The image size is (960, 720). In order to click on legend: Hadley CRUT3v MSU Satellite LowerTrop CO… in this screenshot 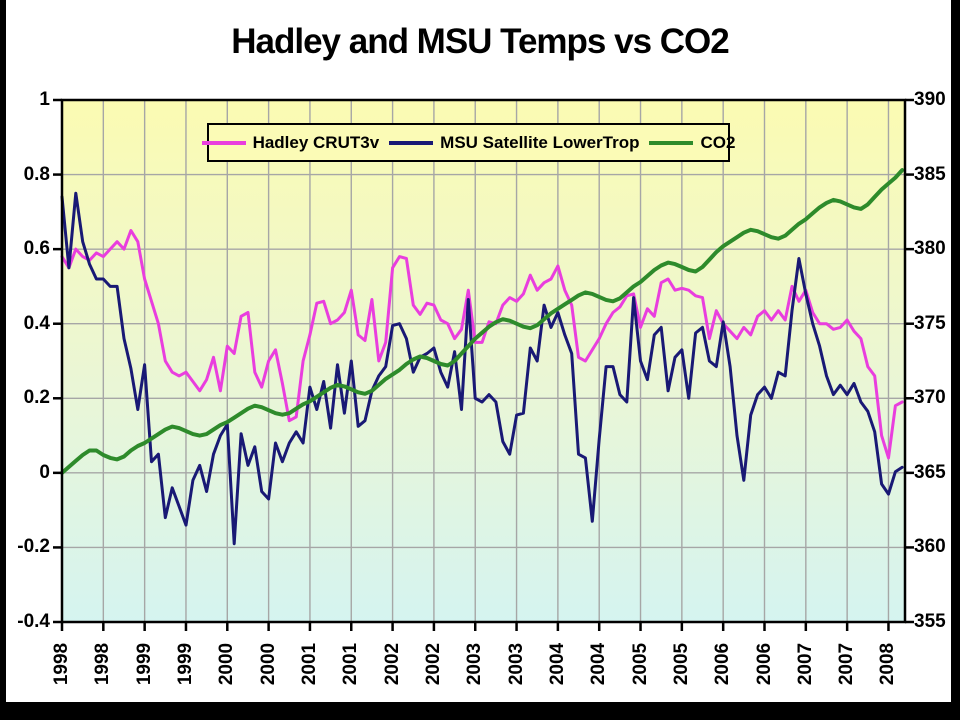, I will do `click(468, 142)`.